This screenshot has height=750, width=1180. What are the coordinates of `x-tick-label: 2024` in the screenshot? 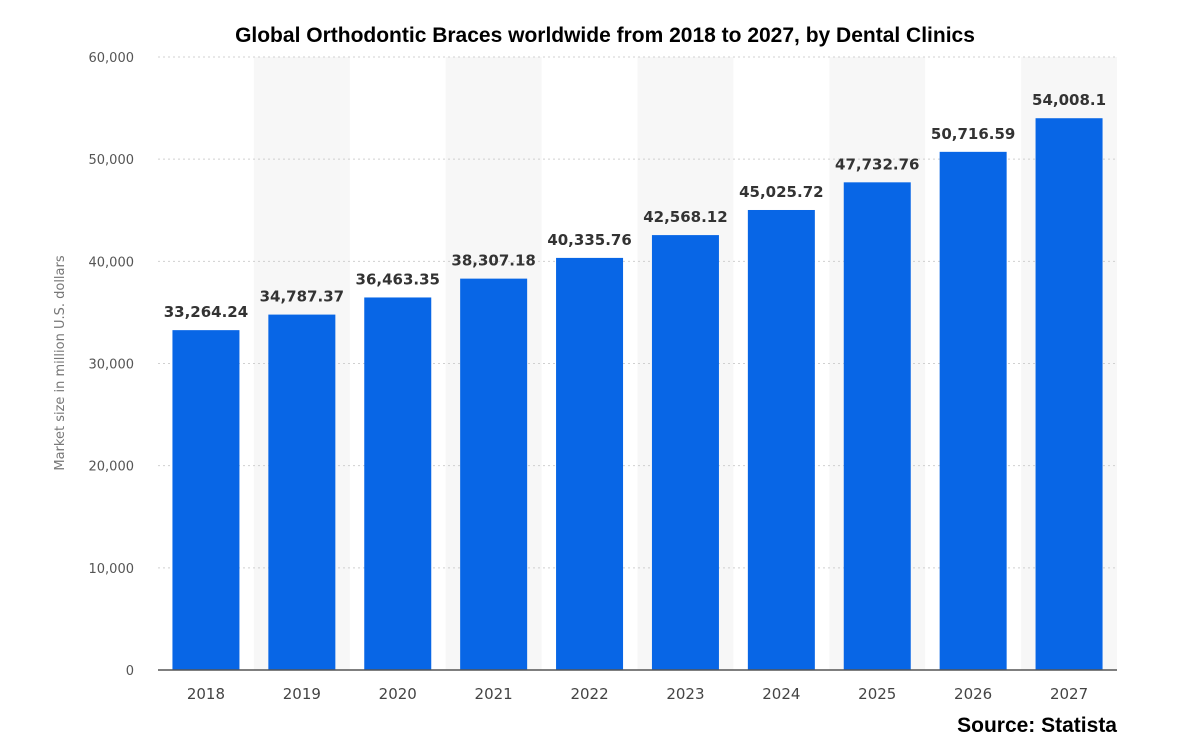 It's located at (781, 694).